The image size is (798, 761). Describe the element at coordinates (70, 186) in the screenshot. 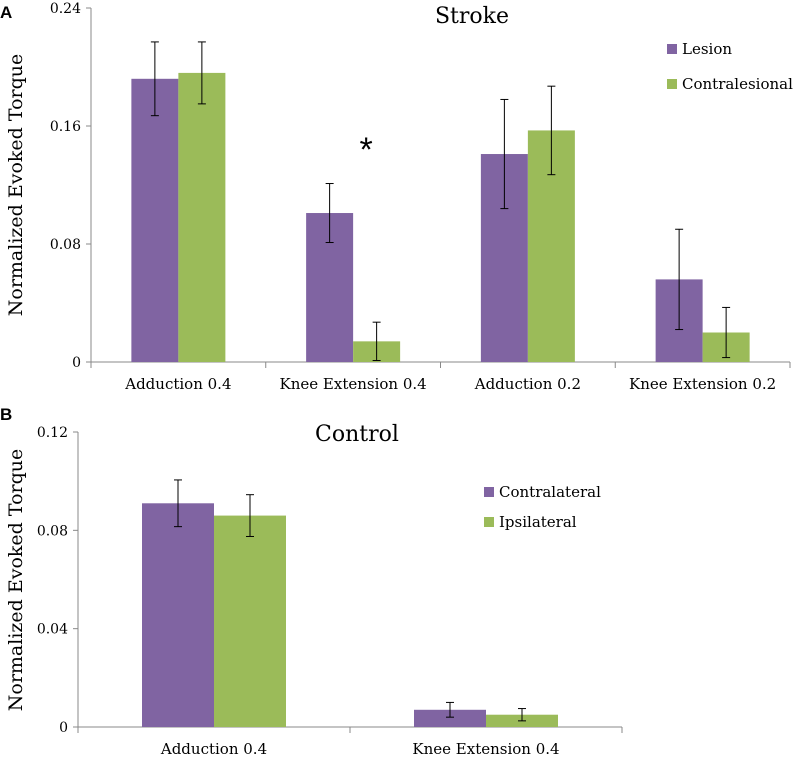

I see `y-ticks-a: 0 0.08 0.16 0.24` at that location.